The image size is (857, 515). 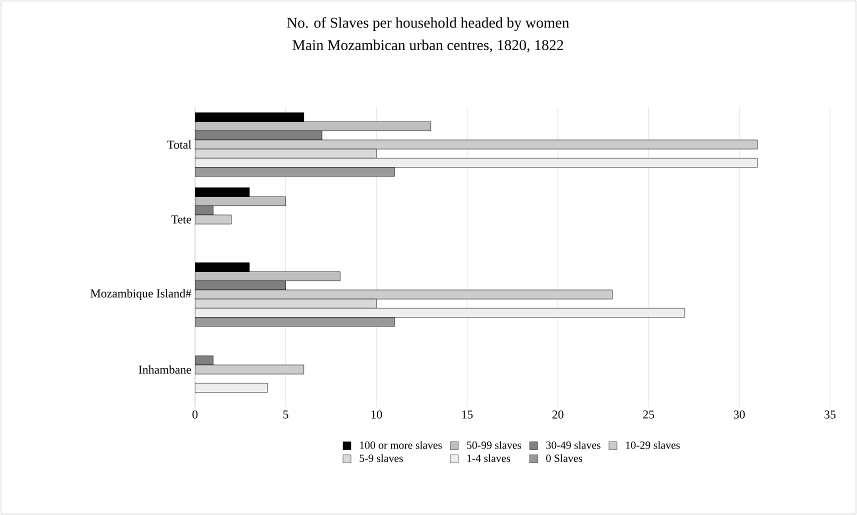 What do you see at coordinates (141, 294) in the screenshot?
I see `y-tick-label: Mozambique Island#` at bounding box center [141, 294].